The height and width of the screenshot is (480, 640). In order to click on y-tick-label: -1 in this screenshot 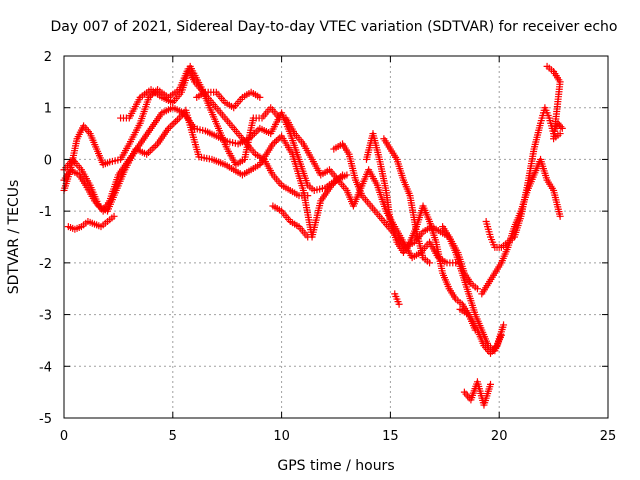, I will do `click(45, 212)`.